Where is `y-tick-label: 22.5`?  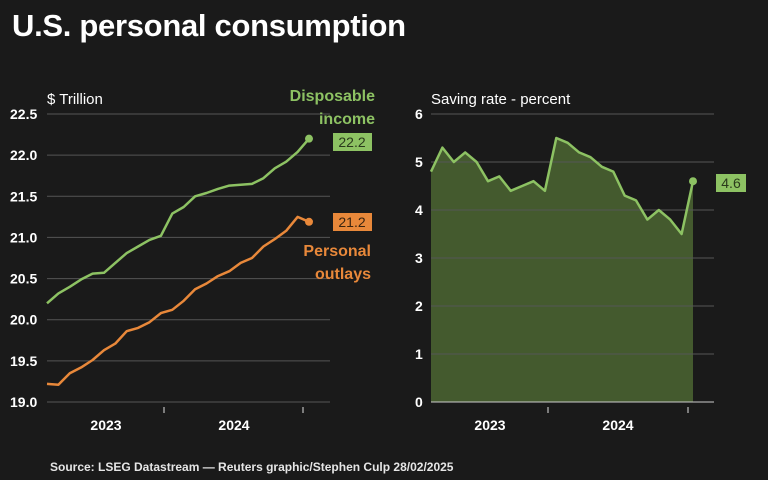
y-tick-label: 22.5 is located at coordinates (23, 114).